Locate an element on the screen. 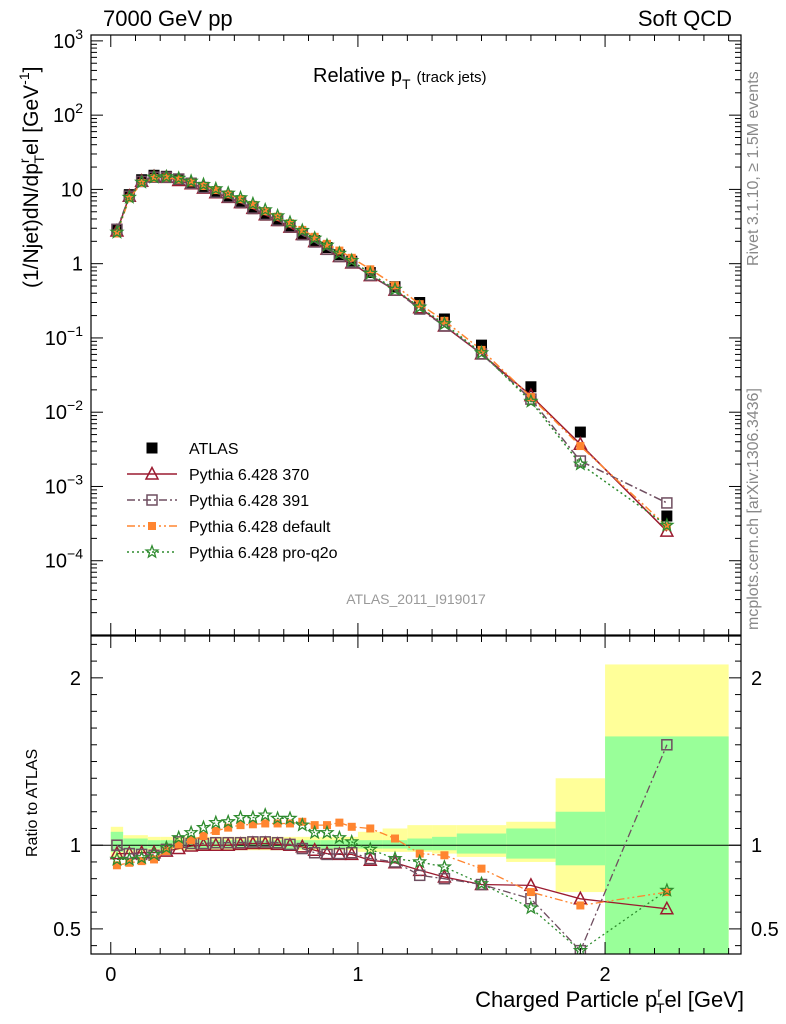  header-right: Soft QCD is located at coordinates (684, 18).